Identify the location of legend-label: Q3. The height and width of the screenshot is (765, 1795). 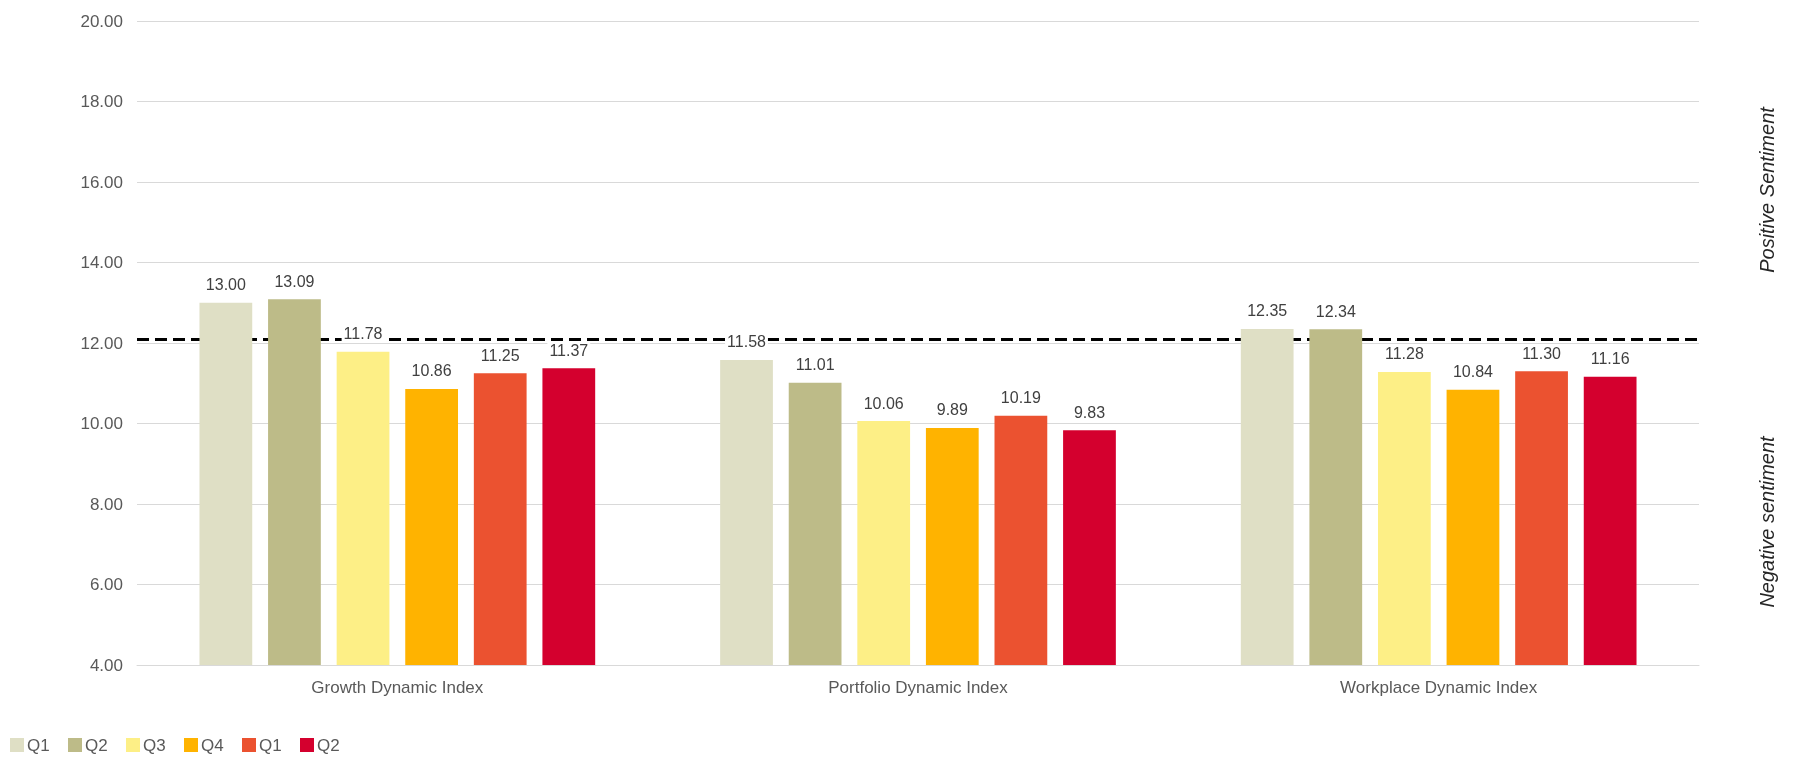
(154, 745).